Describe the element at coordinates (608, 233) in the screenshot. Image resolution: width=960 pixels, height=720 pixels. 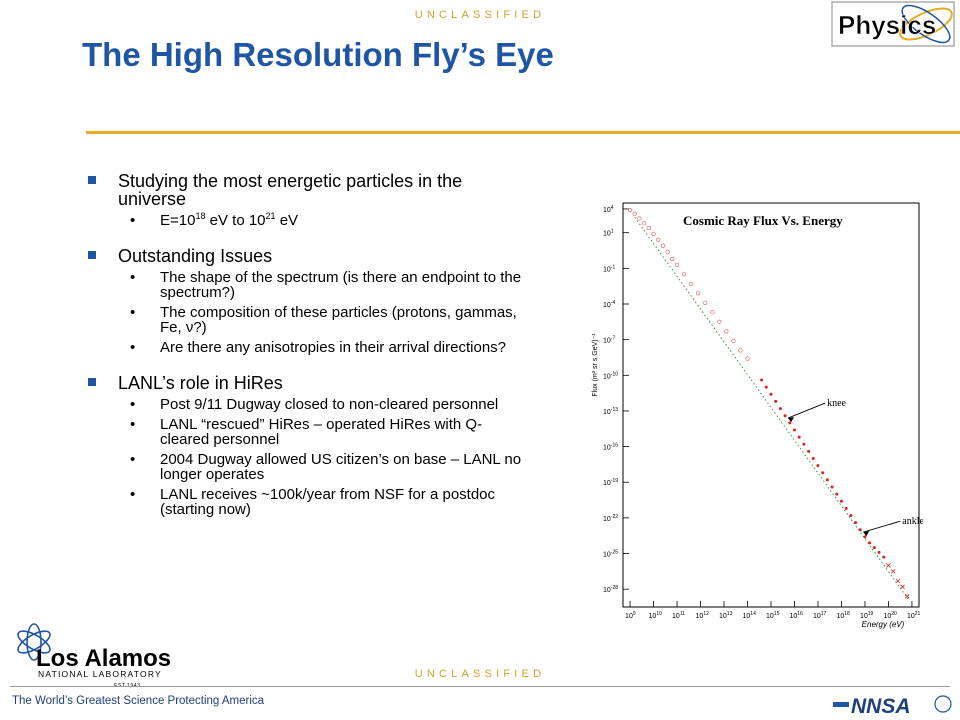
I see `y-tick-label: 10¹` at that location.